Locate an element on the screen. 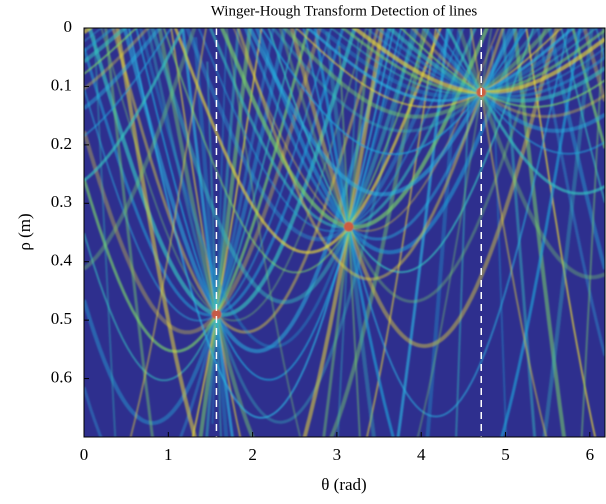 The width and height of the screenshot is (606, 504). x-tick-label: 5 is located at coordinates (505, 454).